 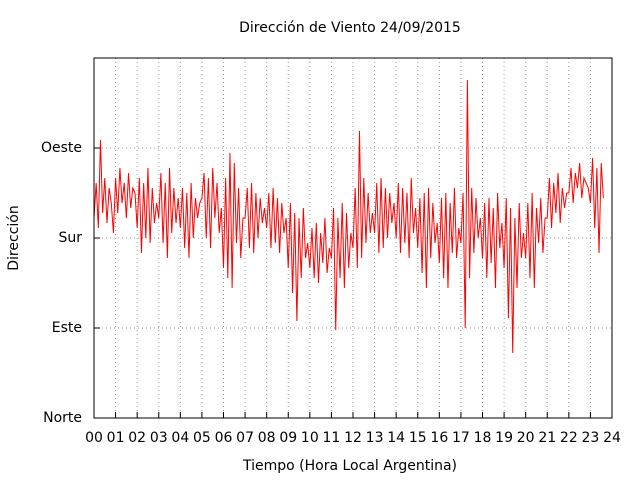 I want to click on x-tick-label: 12, so click(x=353, y=438).